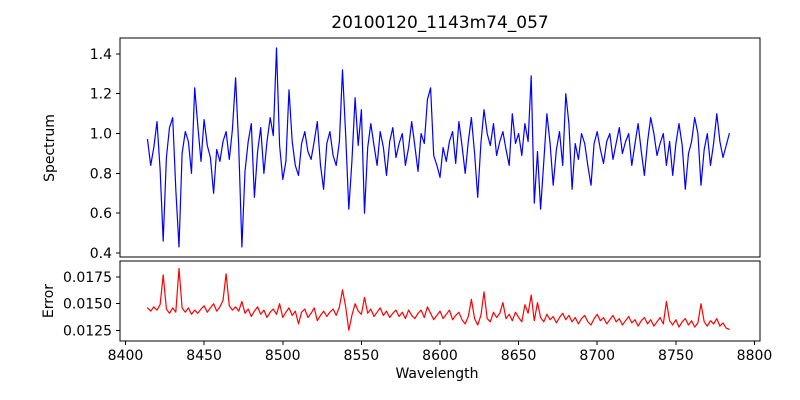 The height and width of the screenshot is (400, 800). Describe the element at coordinates (50, 148) in the screenshot. I see `spectrum-axis-label: Spectrum` at that location.